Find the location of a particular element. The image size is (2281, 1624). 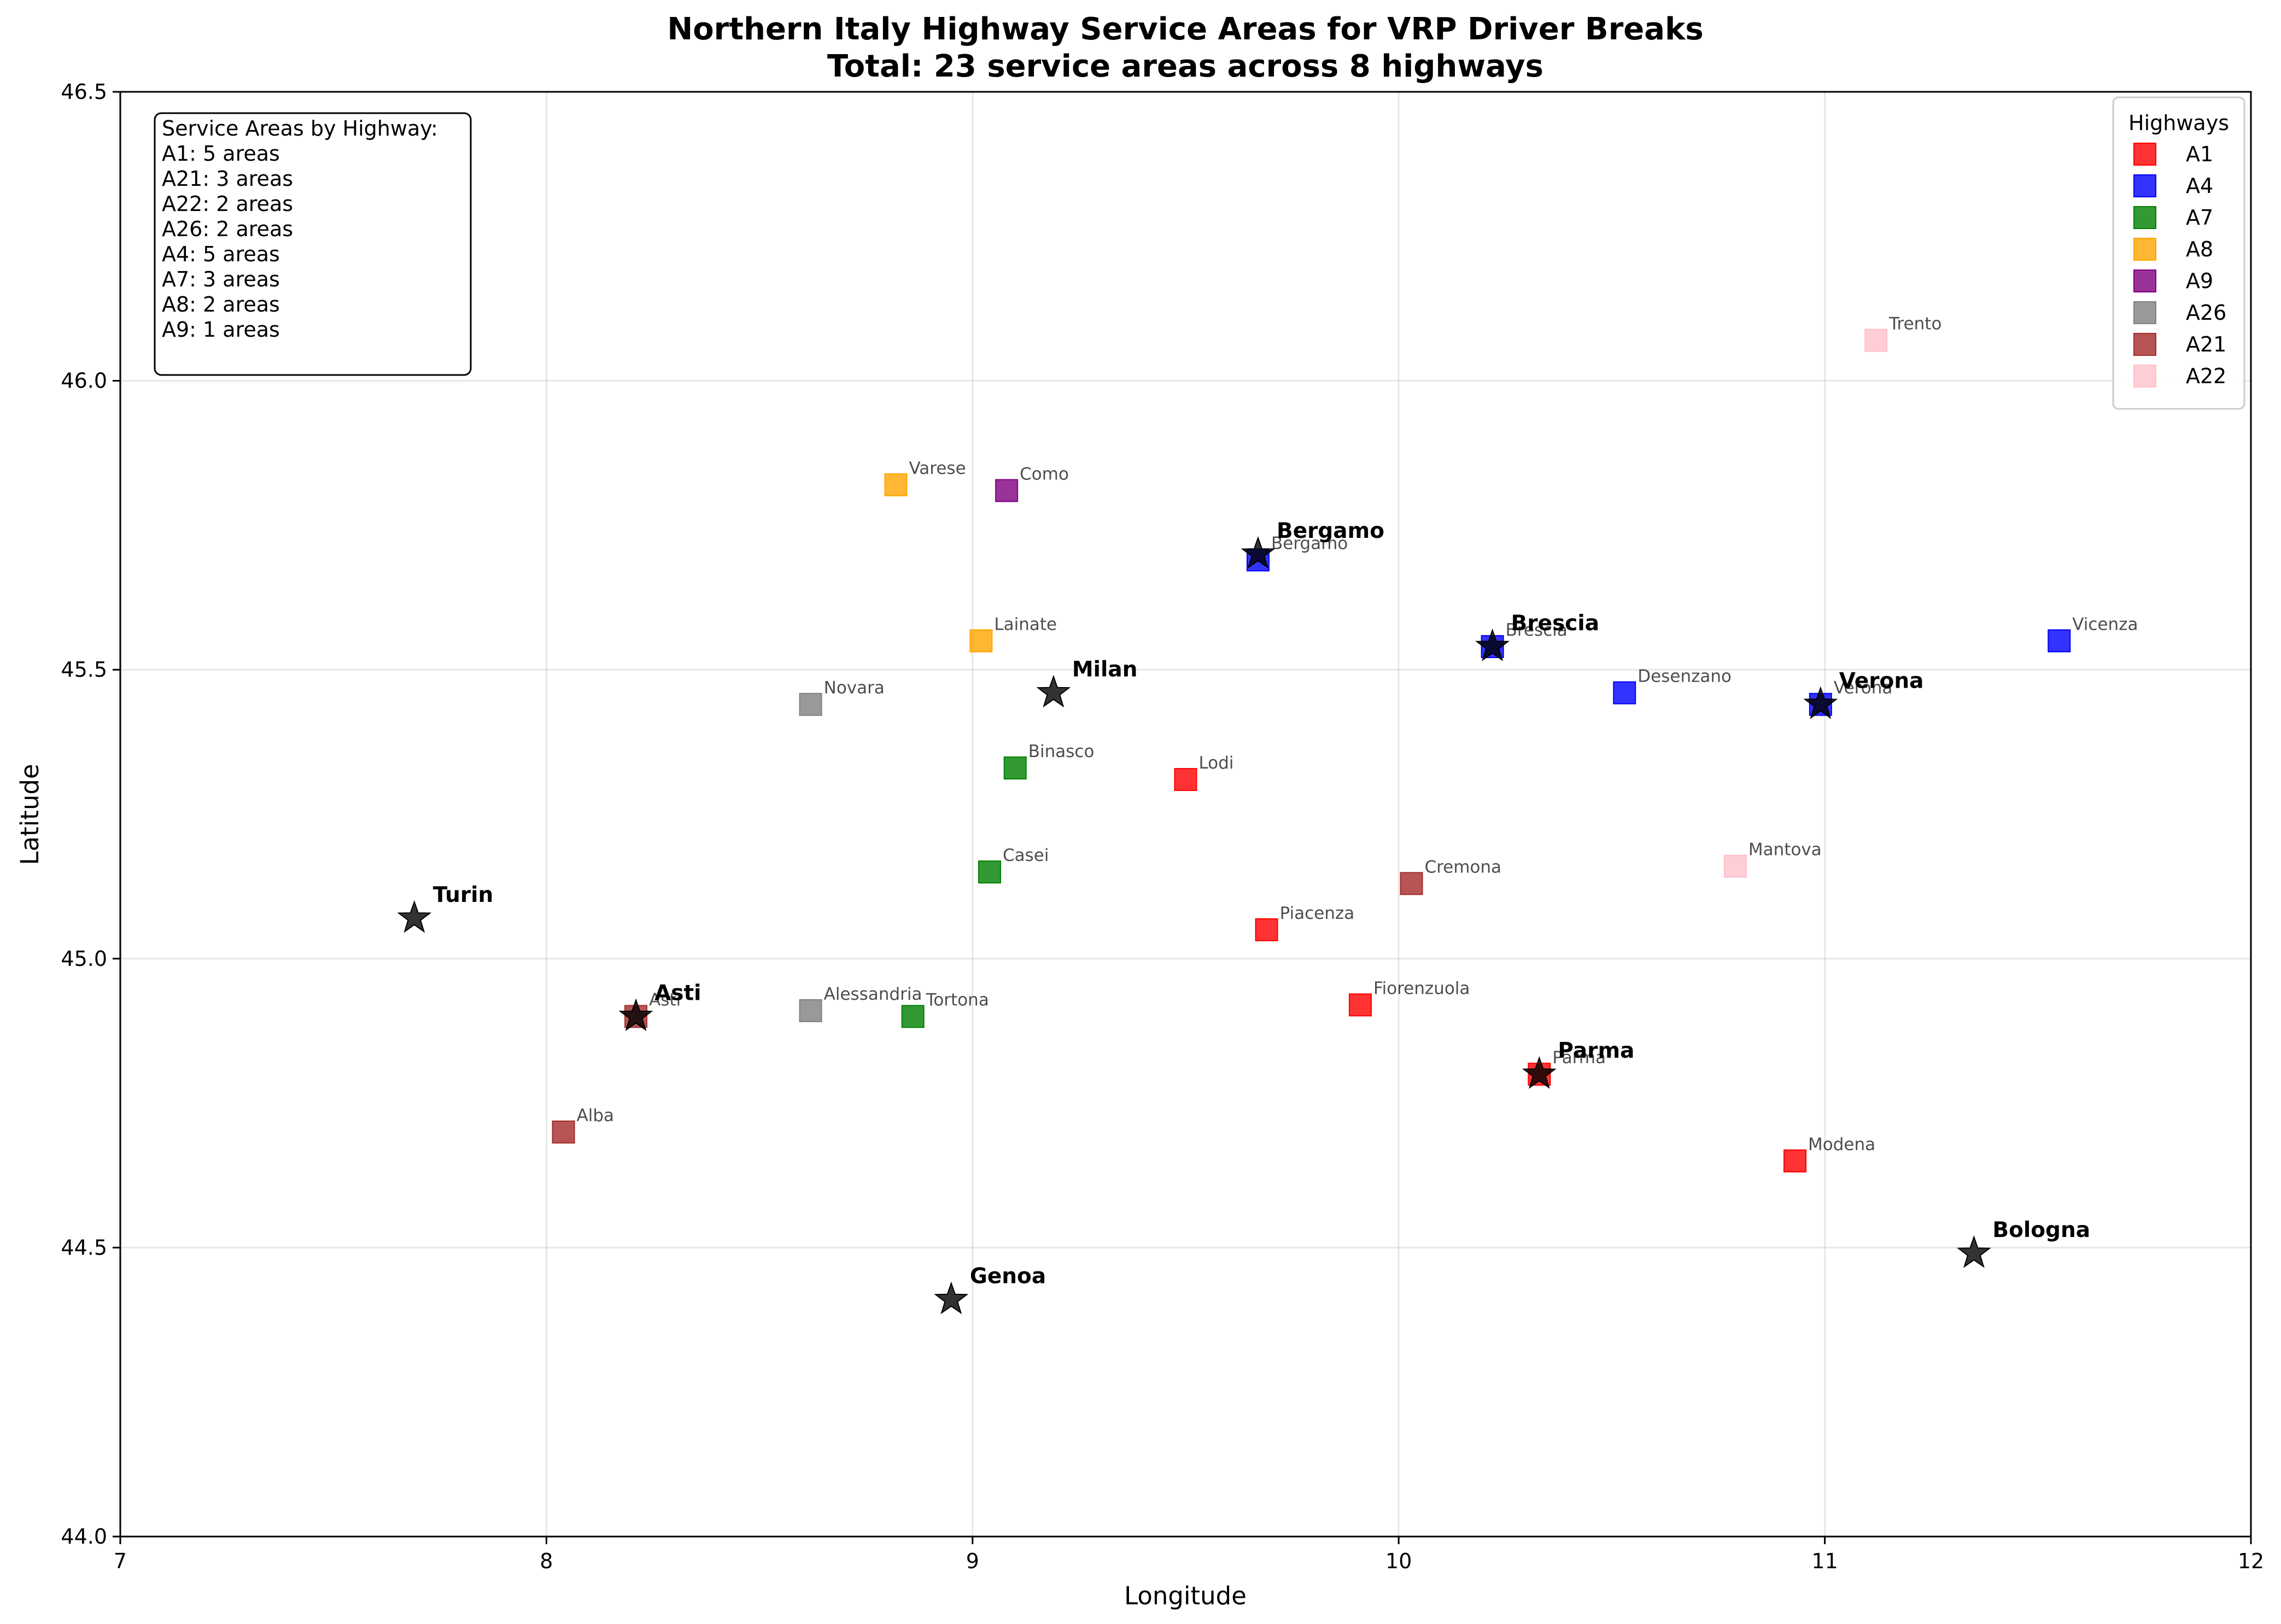

x-tick-label: 9 is located at coordinates (973, 1561).